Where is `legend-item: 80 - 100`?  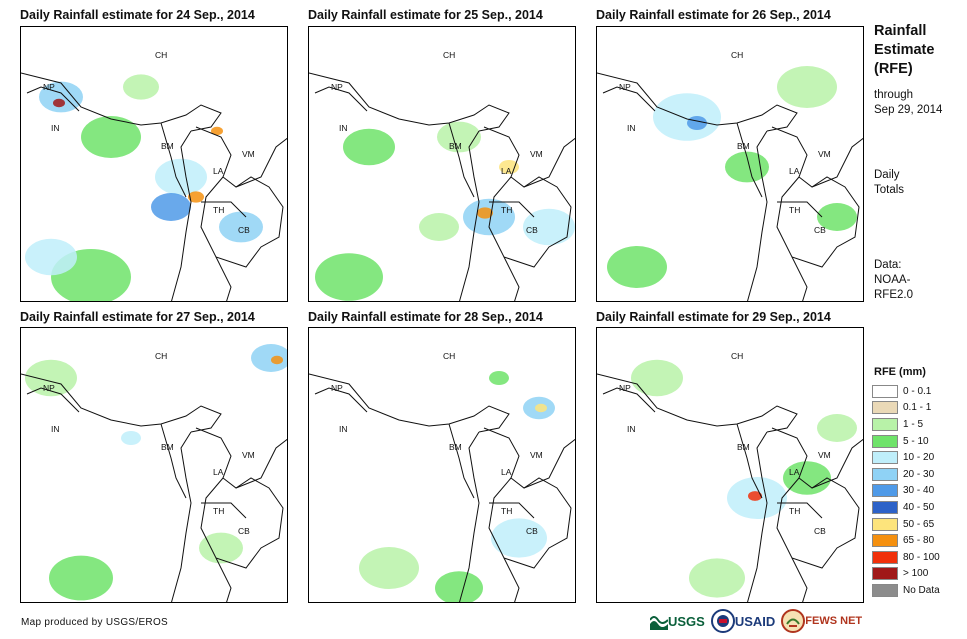
legend-item: 80 - 100 is located at coordinates (906, 557).